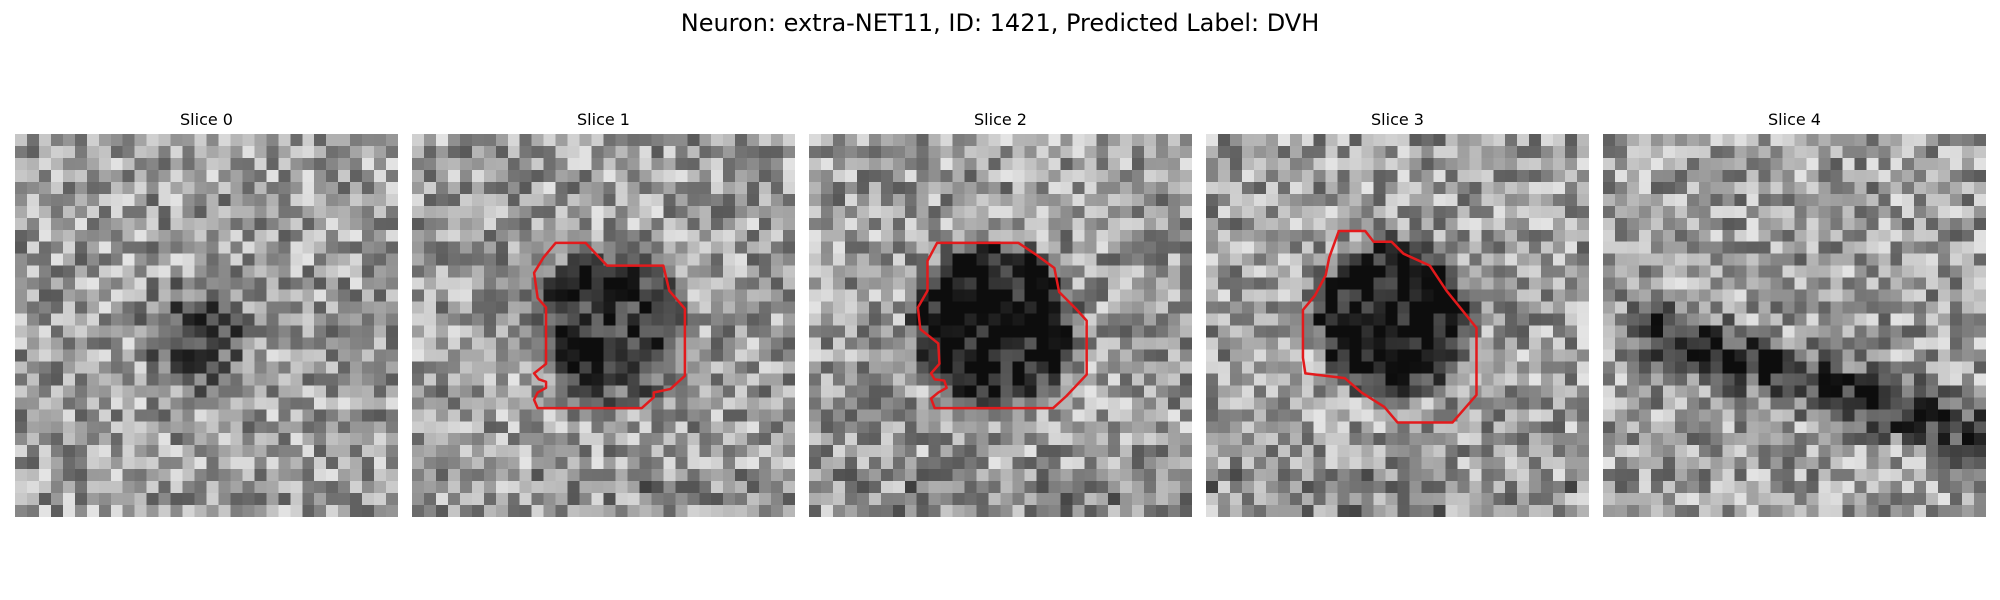 Image resolution: width=2000 pixels, height=600 pixels. Describe the element at coordinates (1390, 327) in the screenshot. I see `segmentation-outline` at that location.